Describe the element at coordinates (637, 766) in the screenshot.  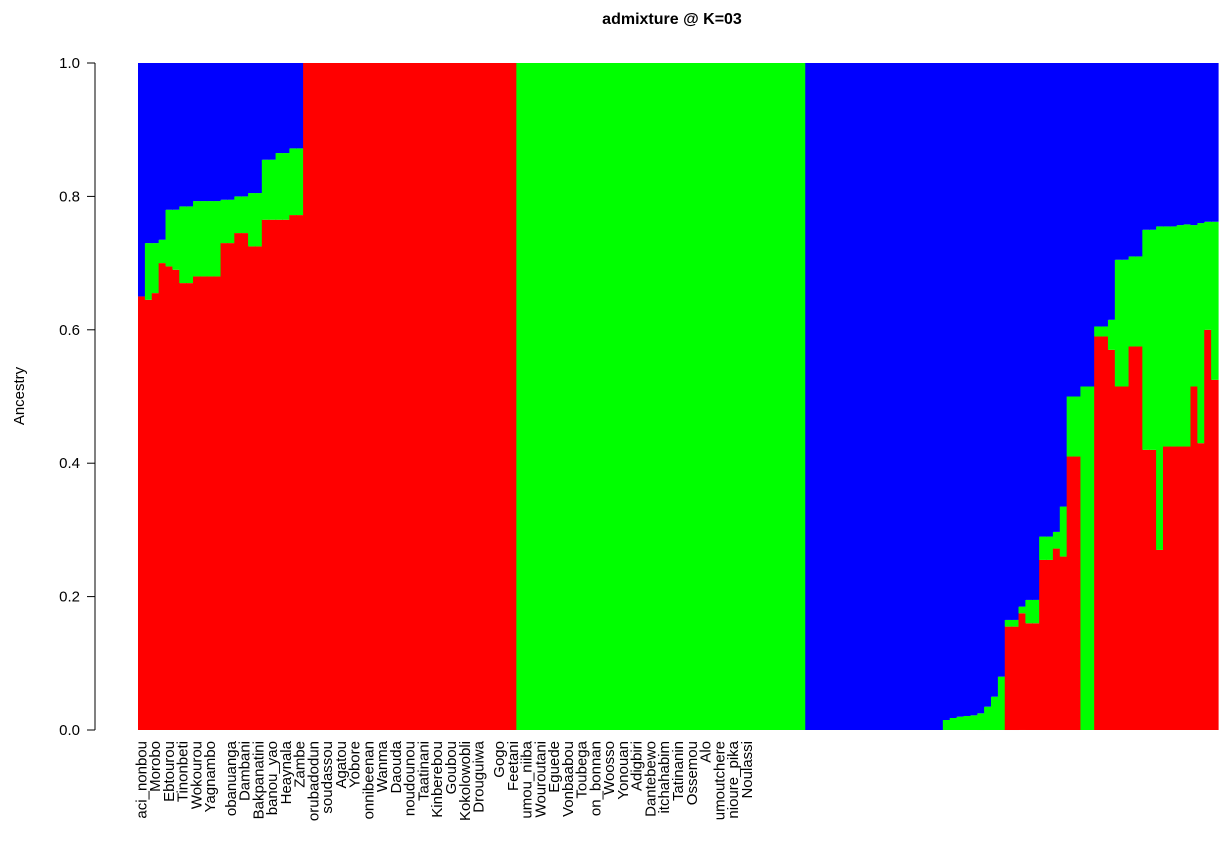
I see `x-tick-label-35: Adigbiri` at that location.